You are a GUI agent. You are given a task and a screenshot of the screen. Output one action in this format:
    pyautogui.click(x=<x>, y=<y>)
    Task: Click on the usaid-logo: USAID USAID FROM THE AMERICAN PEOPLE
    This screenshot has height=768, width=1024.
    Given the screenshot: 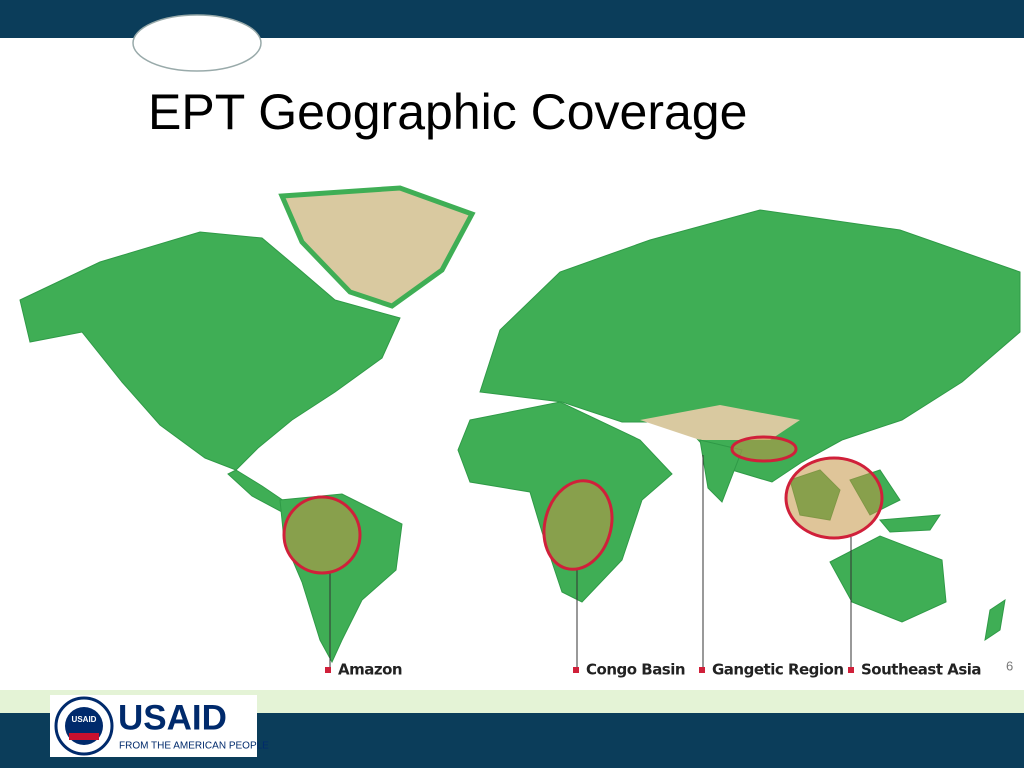 What is the action you would take?
    pyautogui.click(x=159, y=726)
    